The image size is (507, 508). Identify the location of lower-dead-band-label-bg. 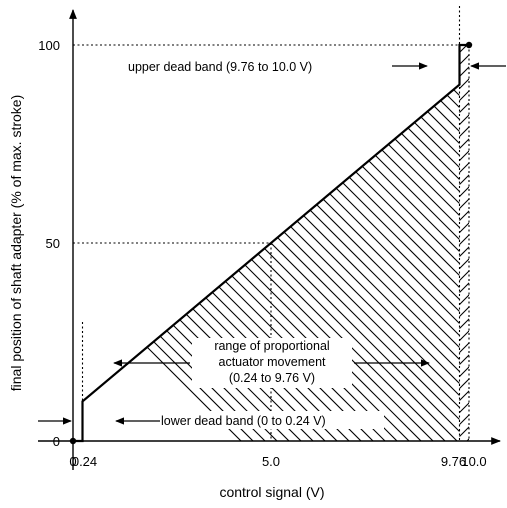
(270, 420).